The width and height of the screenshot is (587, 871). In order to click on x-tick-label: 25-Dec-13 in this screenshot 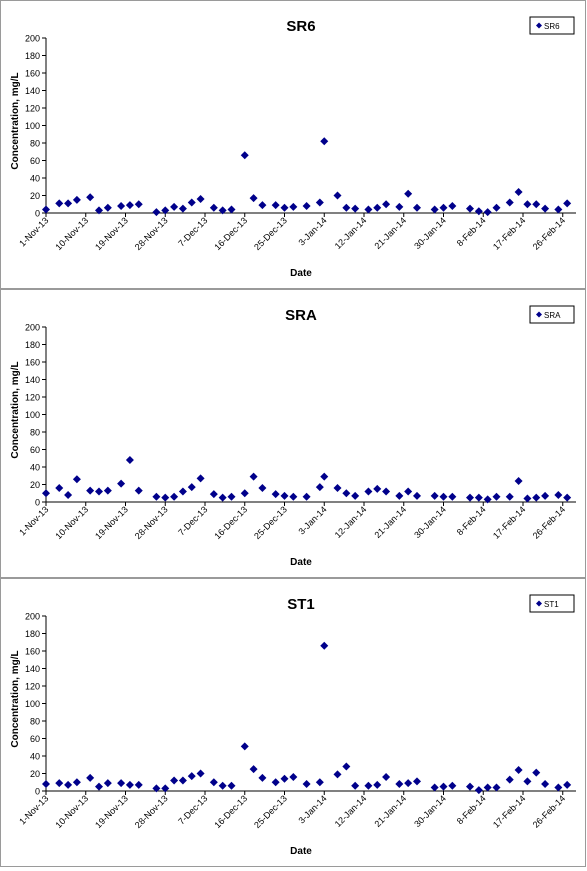, I will do `click(270, 811)`.